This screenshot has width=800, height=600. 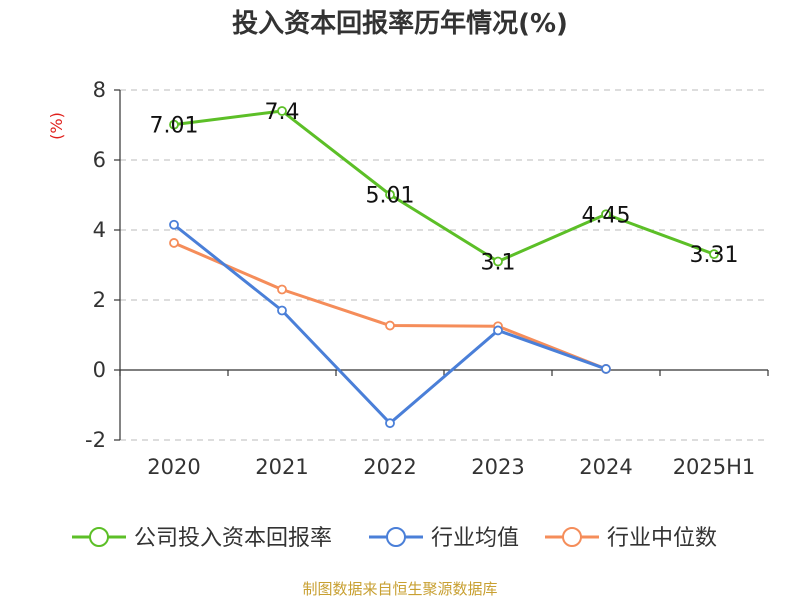 What do you see at coordinates (497, 467) in the screenshot?
I see `x-tick-label: 2023` at bounding box center [497, 467].